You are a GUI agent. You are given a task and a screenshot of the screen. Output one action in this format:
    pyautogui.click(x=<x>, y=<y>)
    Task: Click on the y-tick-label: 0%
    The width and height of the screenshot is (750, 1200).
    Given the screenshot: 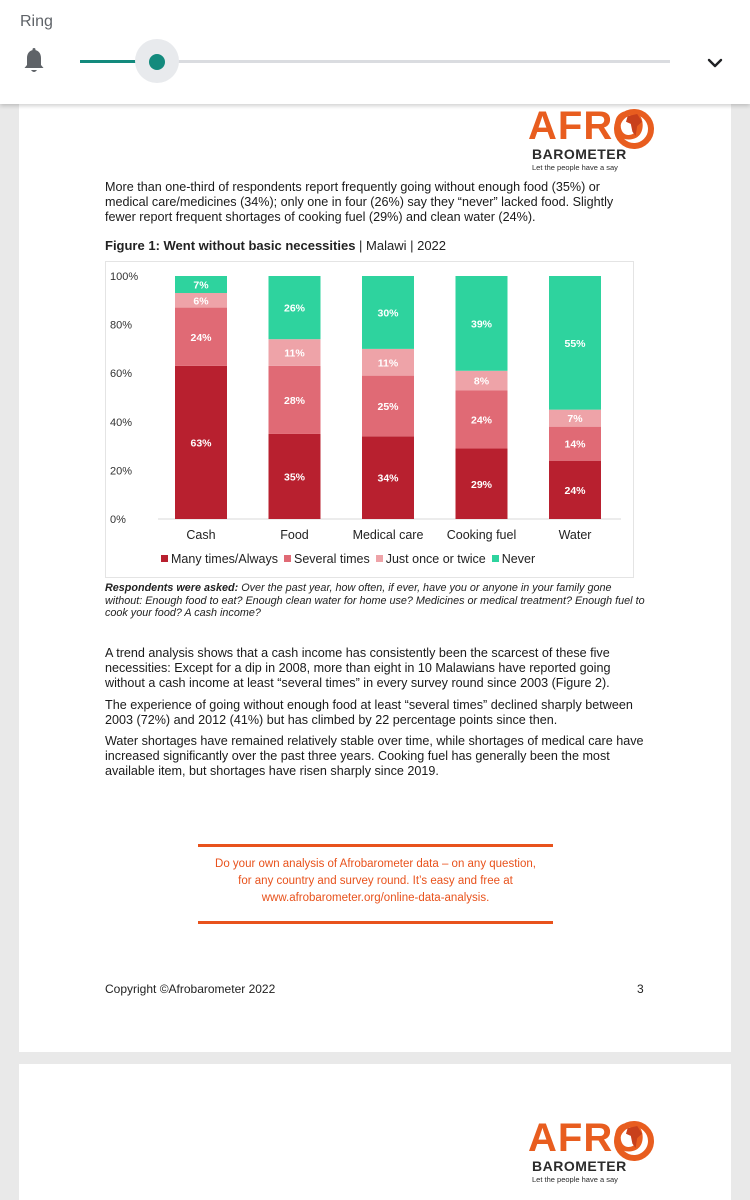 What is the action you would take?
    pyautogui.click(x=118, y=520)
    